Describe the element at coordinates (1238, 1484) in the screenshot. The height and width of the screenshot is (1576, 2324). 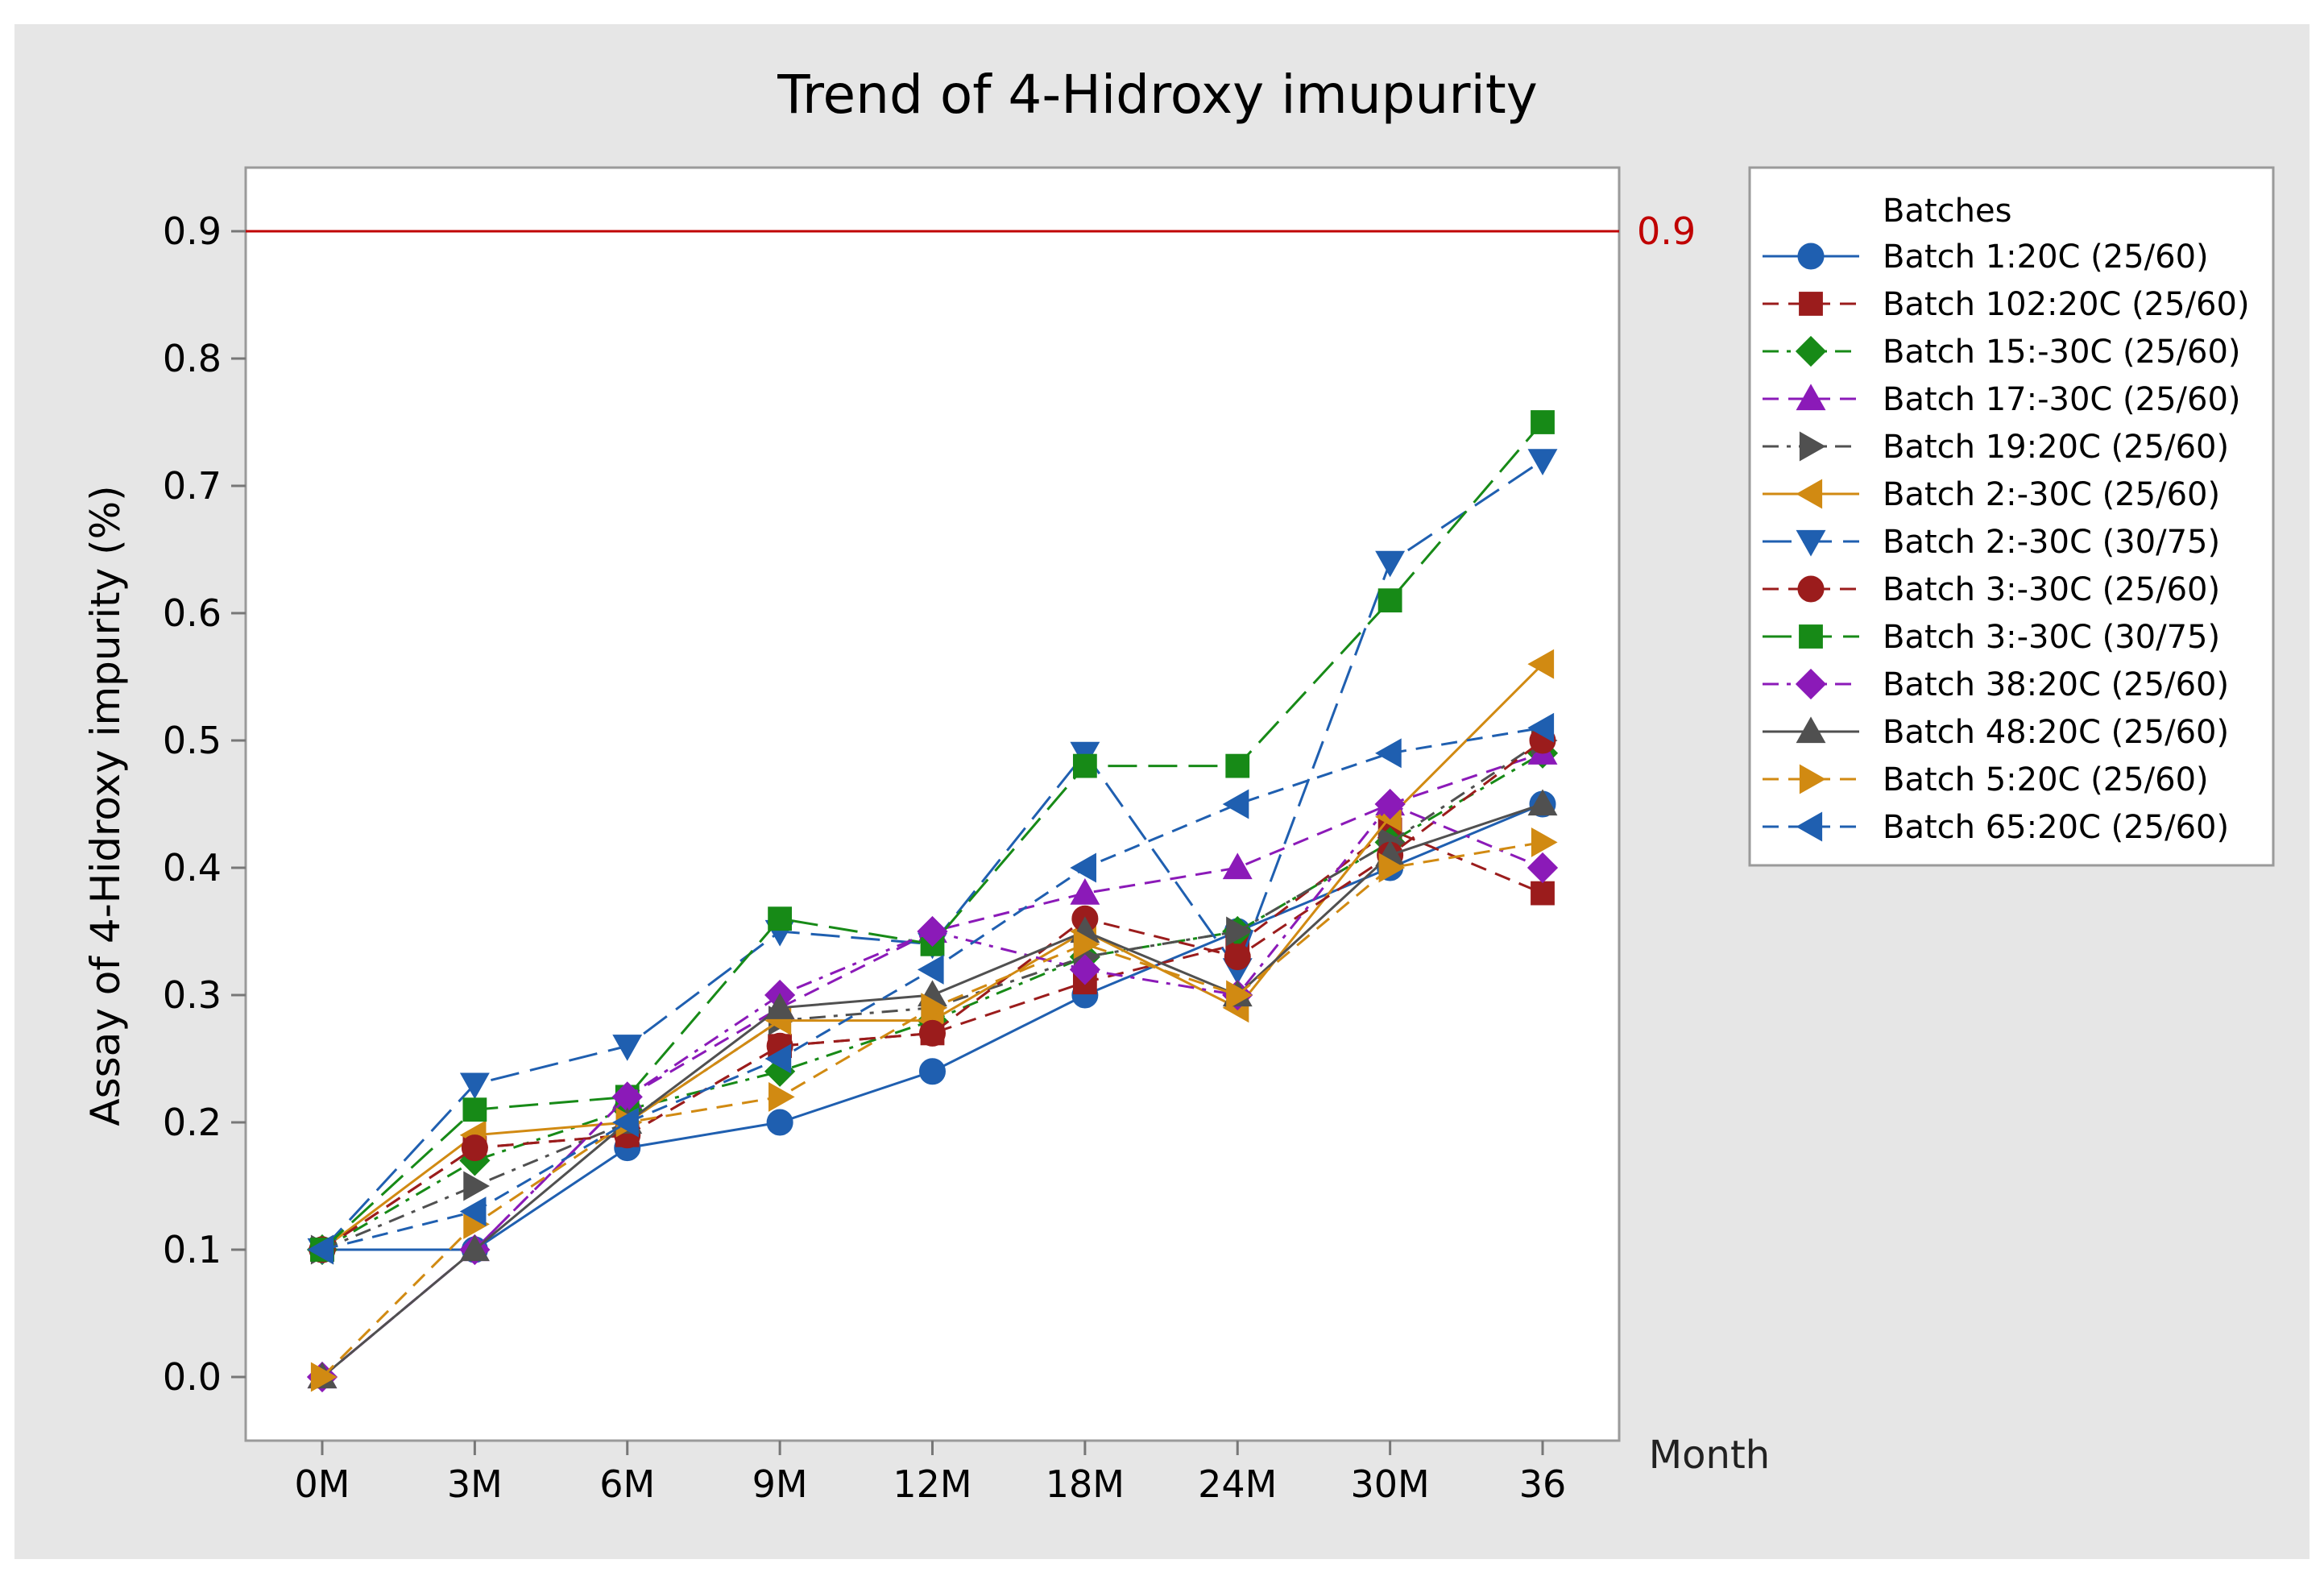
I see `x-tick-label: 24M` at that location.